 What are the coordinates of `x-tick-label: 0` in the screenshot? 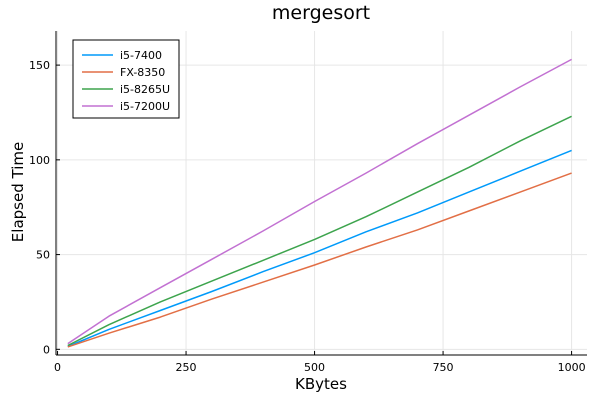 It's located at (57, 367).